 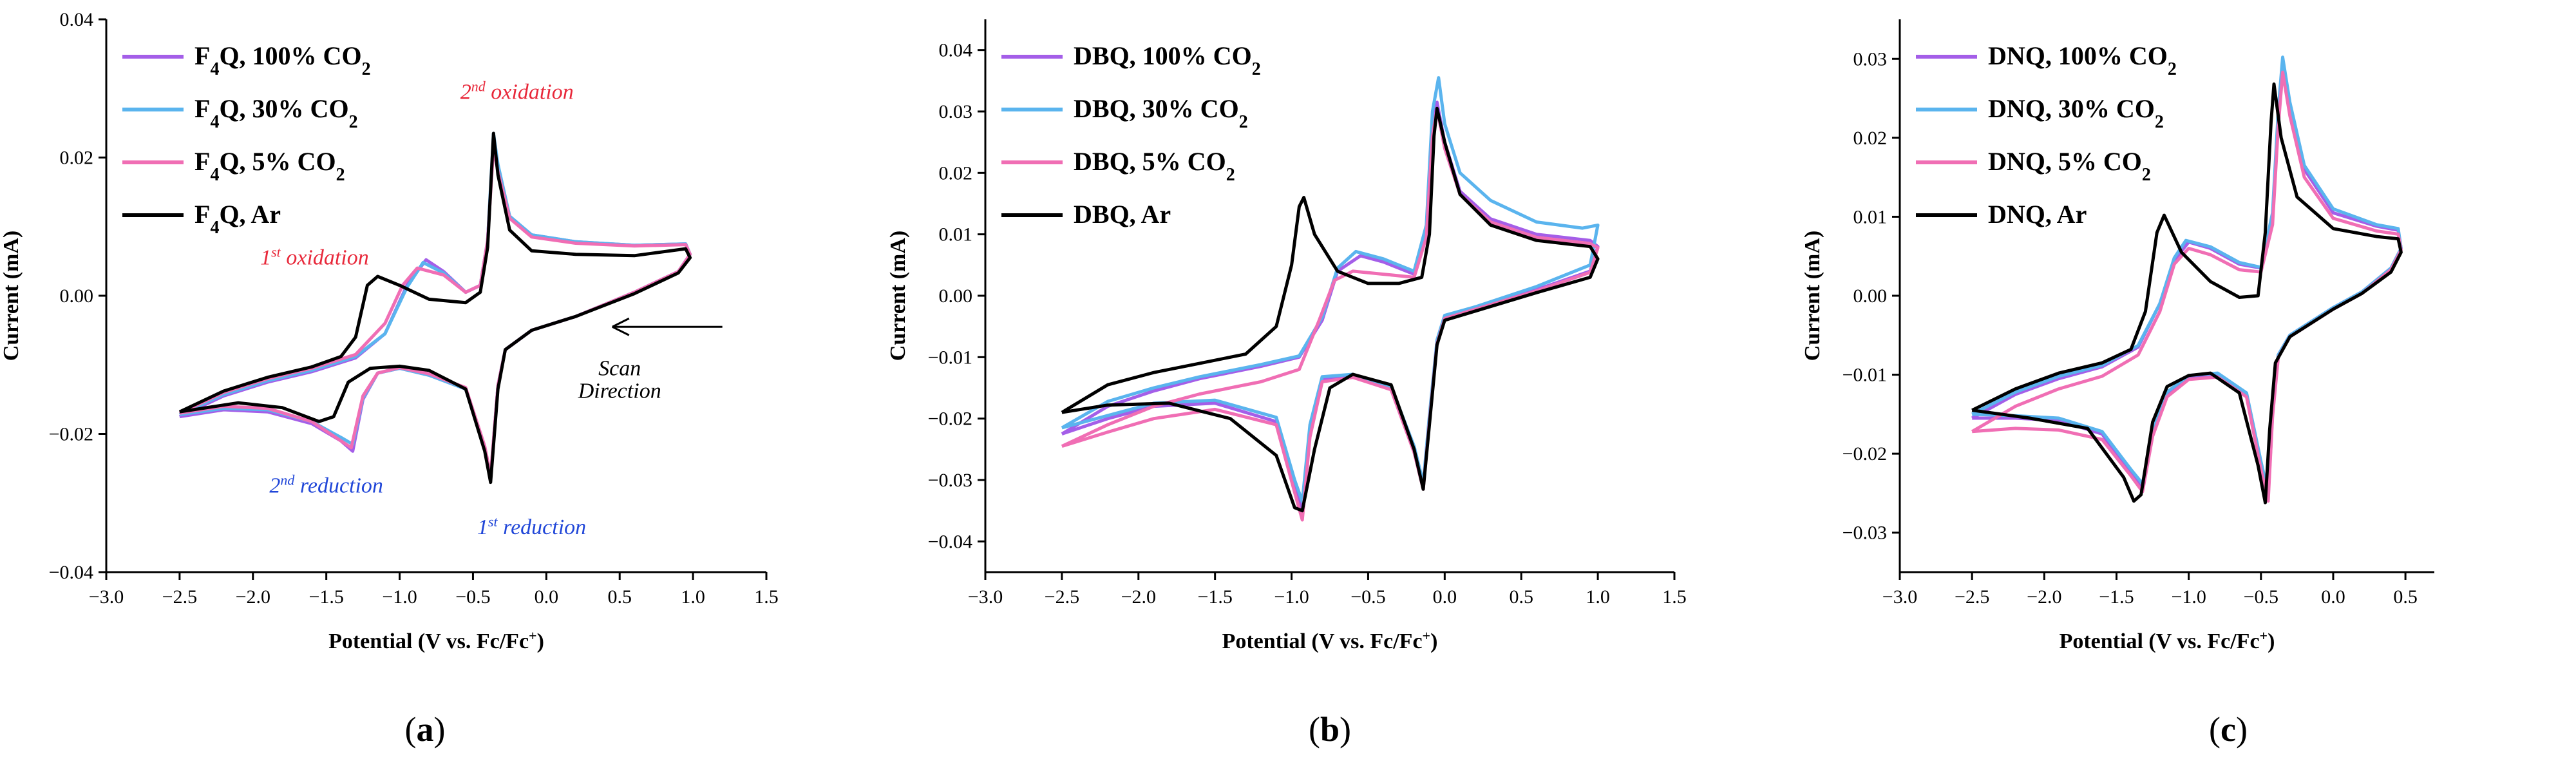 What do you see at coordinates (1675, 597) in the screenshot?
I see `x-tick-label-b: 1.5` at bounding box center [1675, 597].